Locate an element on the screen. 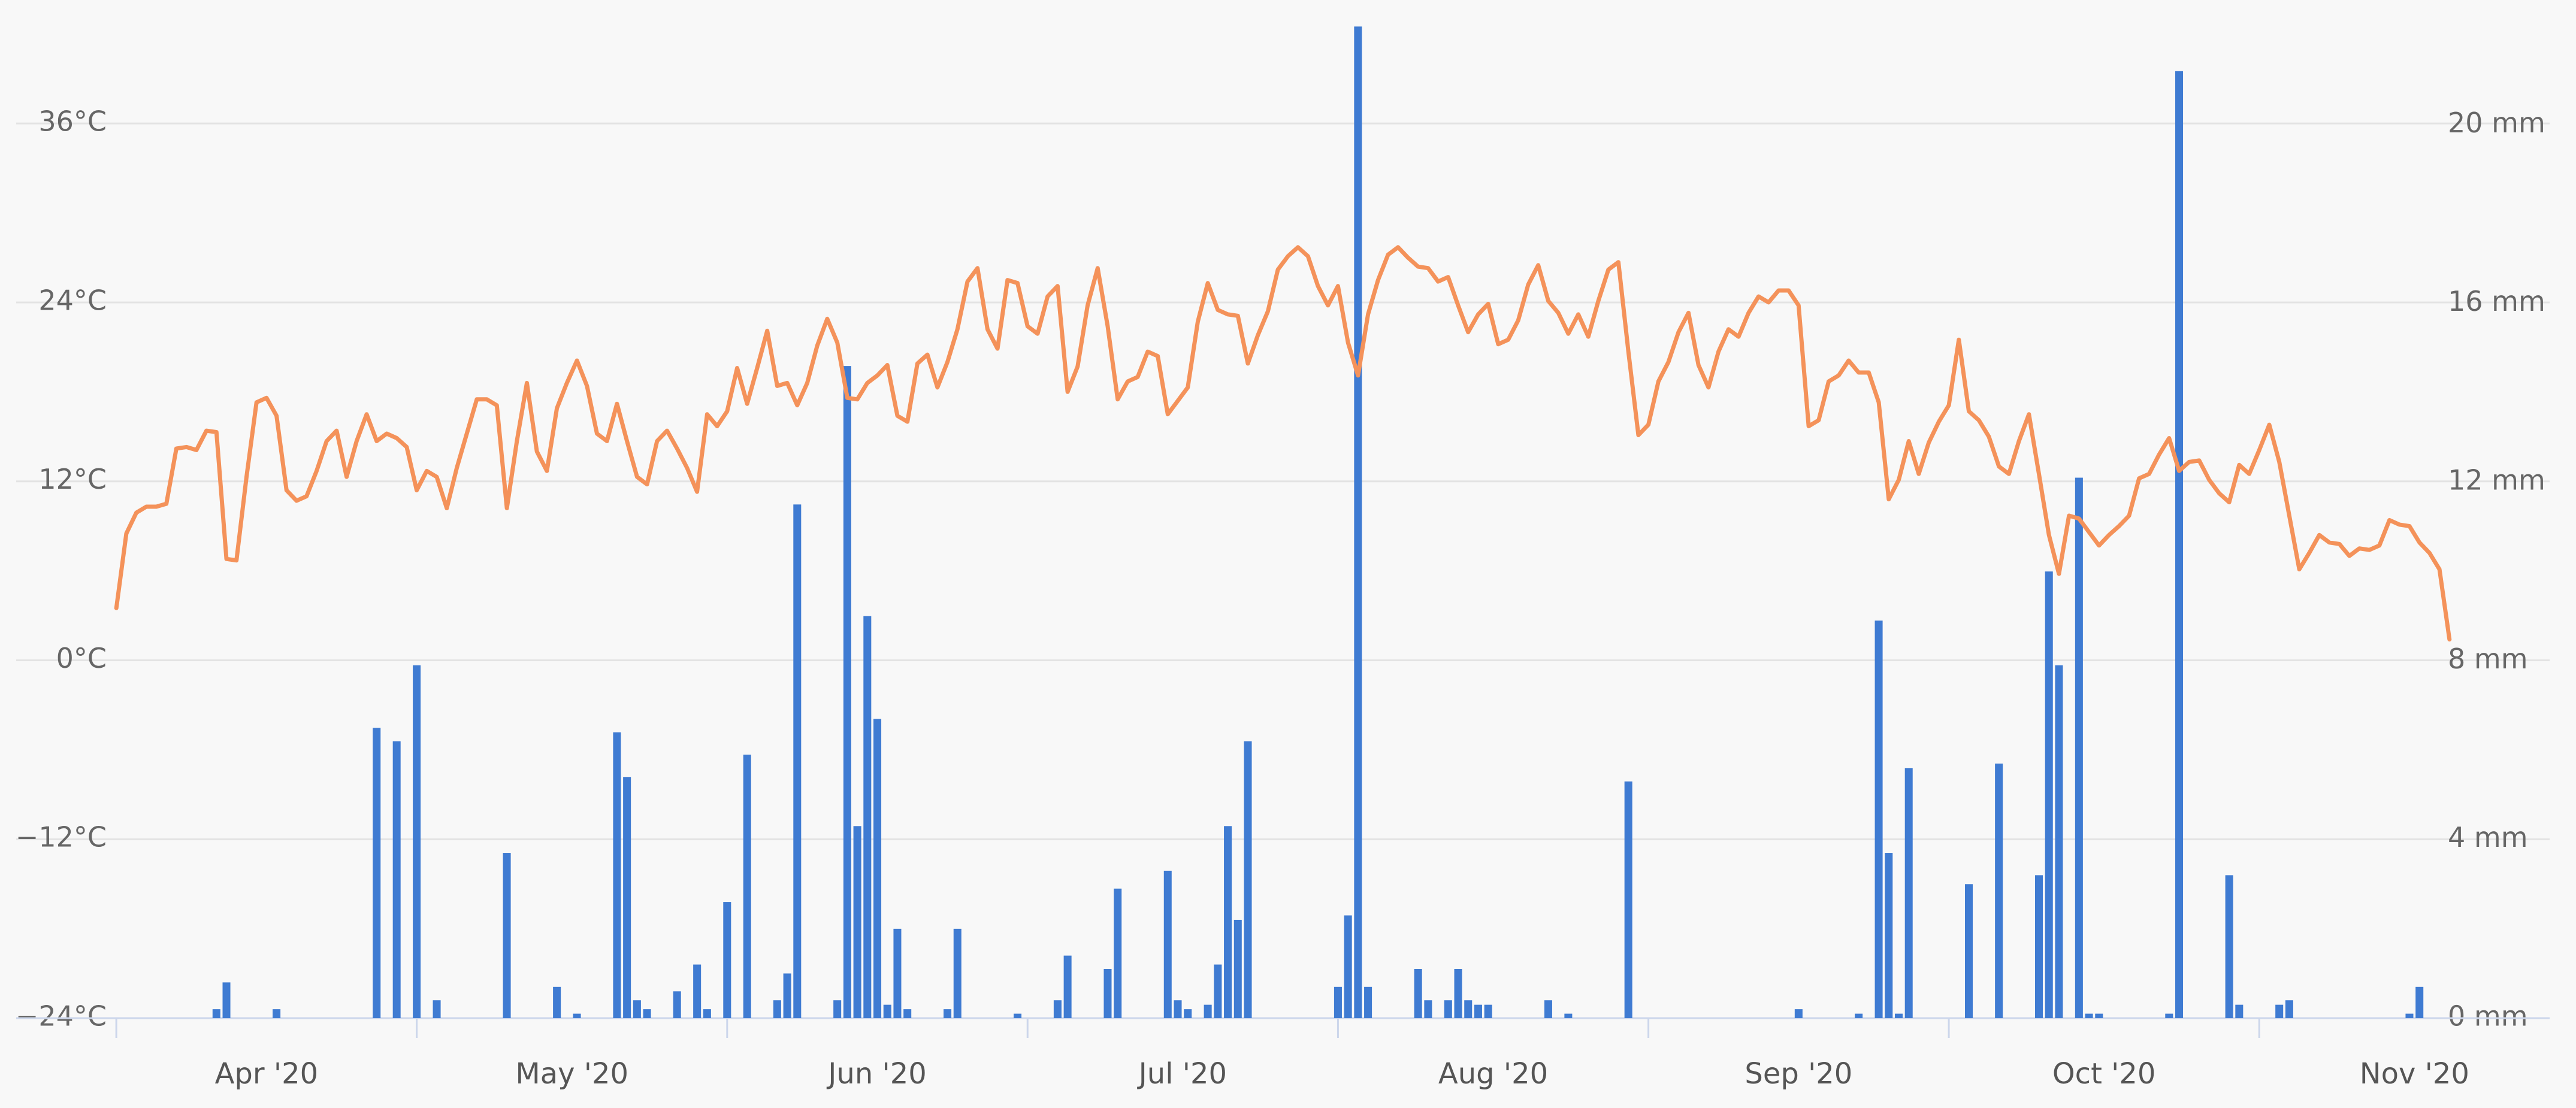 This screenshot has height=1108, width=2576. x-tick-label: Sep '20 is located at coordinates (1798, 1074).